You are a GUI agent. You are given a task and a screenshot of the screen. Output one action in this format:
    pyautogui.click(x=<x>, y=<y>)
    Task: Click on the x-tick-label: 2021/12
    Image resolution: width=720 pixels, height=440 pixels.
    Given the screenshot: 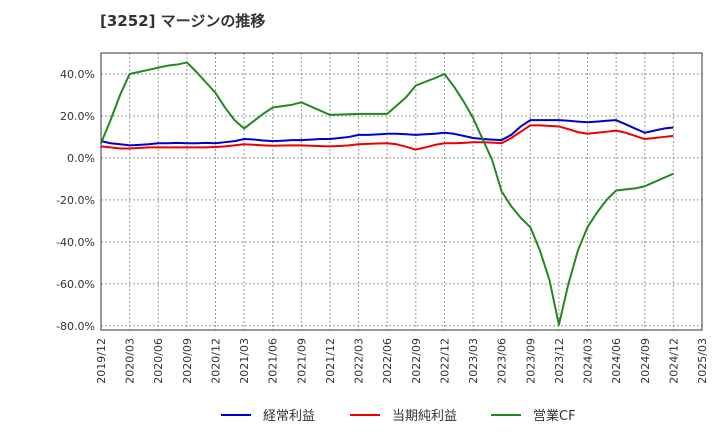 What is the action you would take?
    pyautogui.click(x=330, y=361)
    